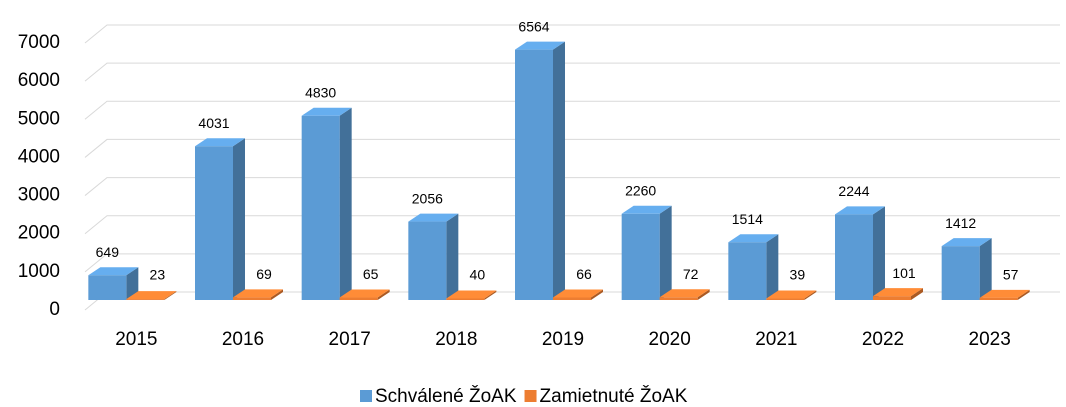 This screenshot has width=1066, height=407. What do you see at coordinates (350, 339) in the screenshot?
I see `x-tick-label: 2017` at bounding box center [350, 339].